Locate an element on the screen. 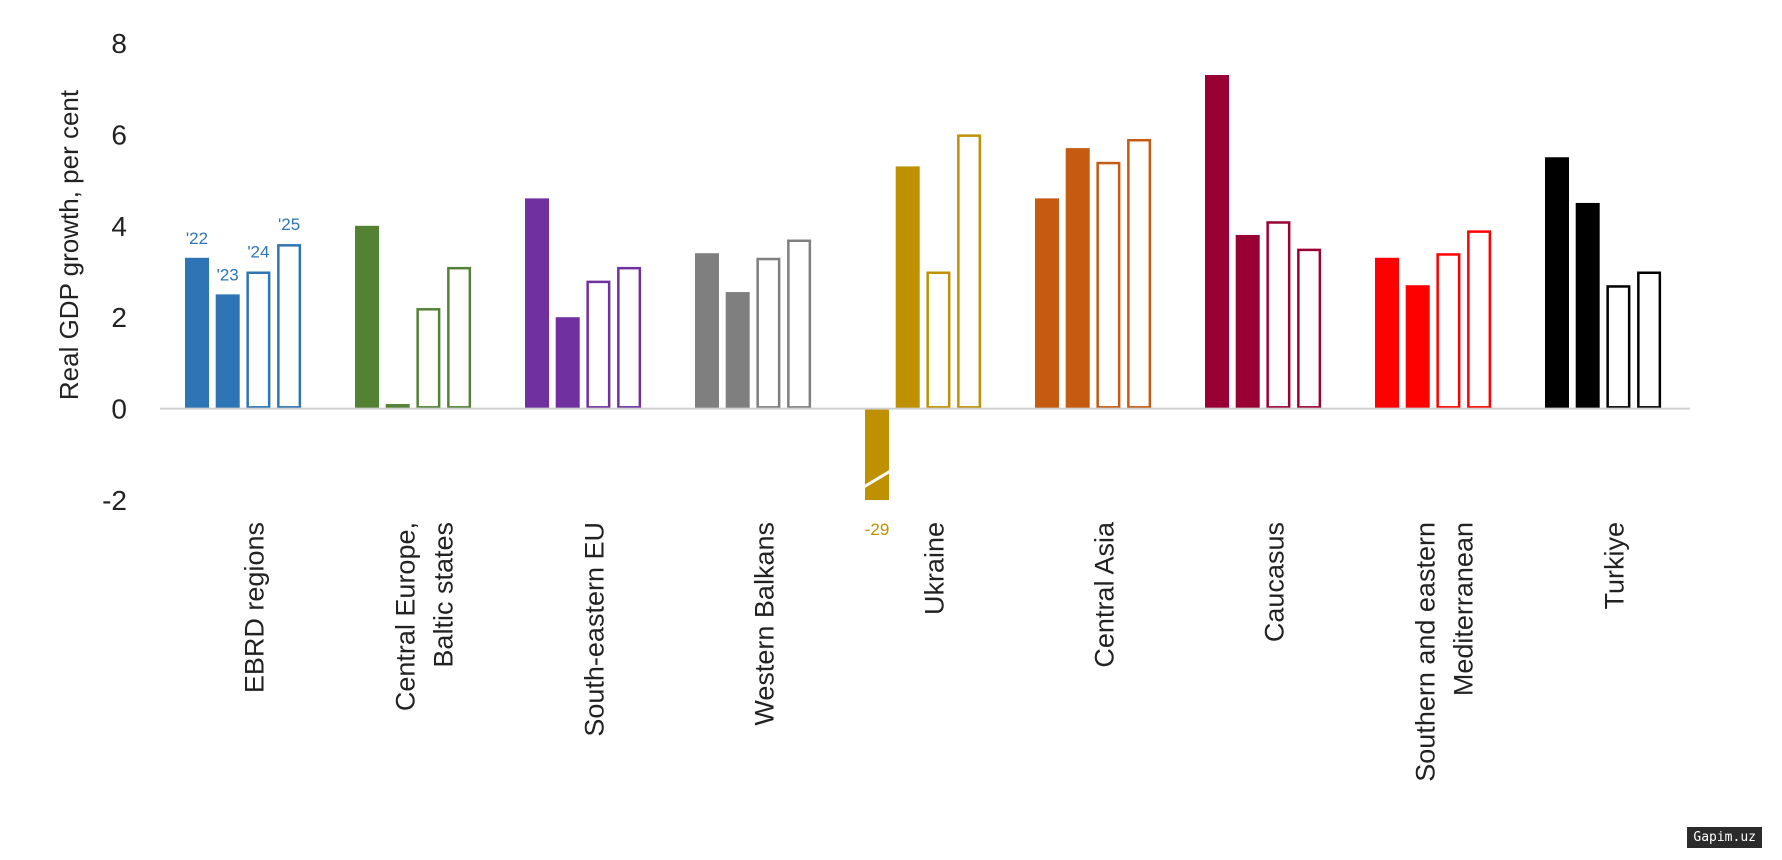 Image resolution: width=1782 pixels, height=860 pixels. bar-break-label: -29 is located at coordinates (877, 529).